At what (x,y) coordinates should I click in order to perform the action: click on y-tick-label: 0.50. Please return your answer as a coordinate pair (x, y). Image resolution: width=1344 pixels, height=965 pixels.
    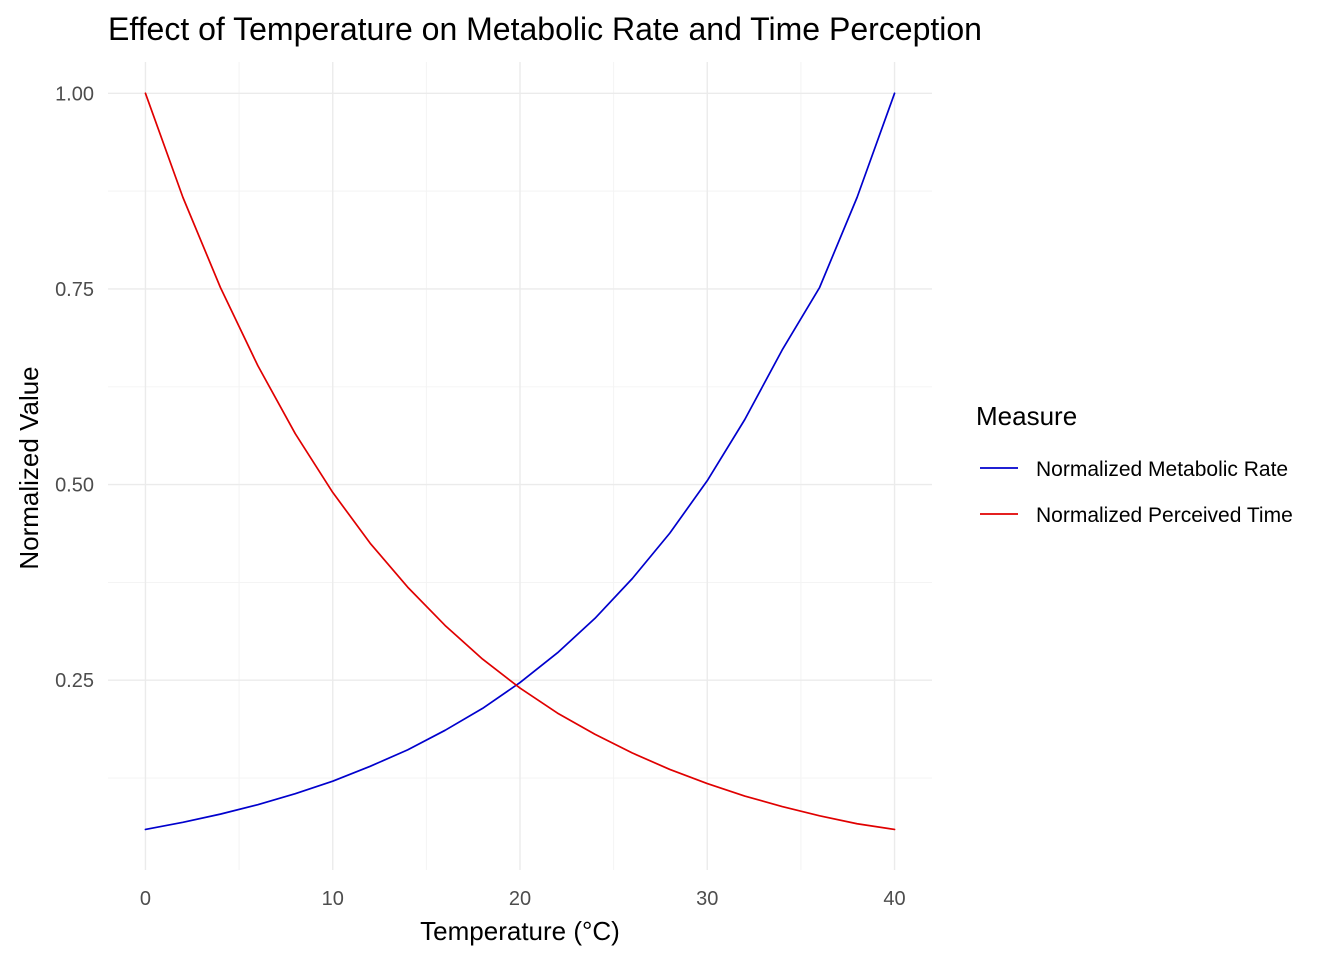
    Looking at the image, I should click on (74, 486).